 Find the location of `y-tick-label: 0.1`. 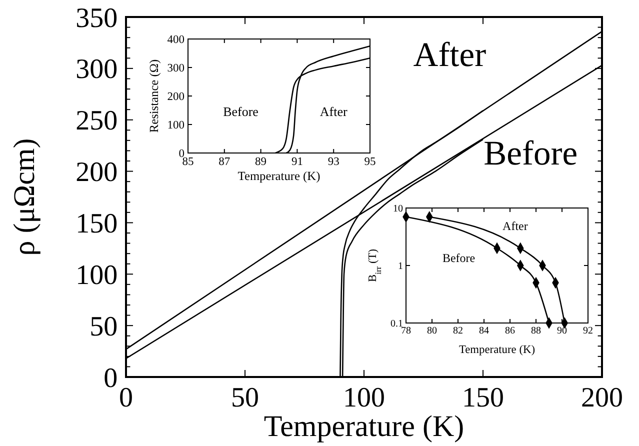

y-tick-label: 0.1 is located at coordinates (396, 324).